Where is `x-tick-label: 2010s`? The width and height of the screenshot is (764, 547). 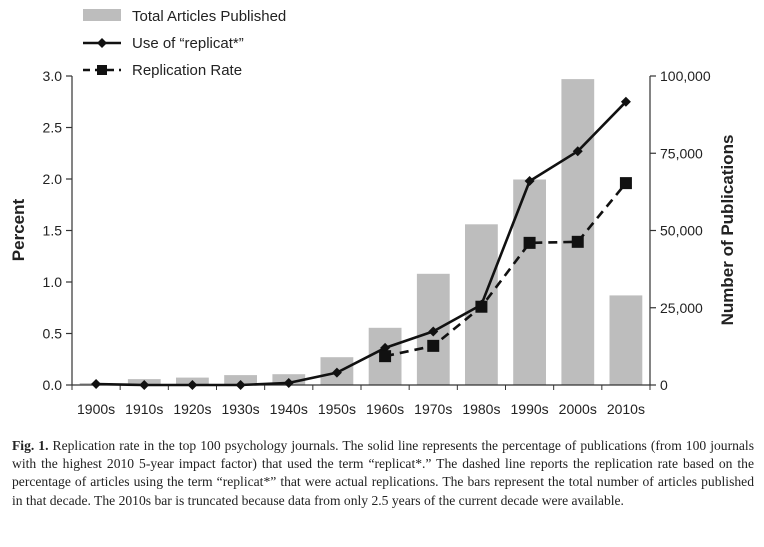 x-tick-label: 2010s is located at coordinates (626, 409).